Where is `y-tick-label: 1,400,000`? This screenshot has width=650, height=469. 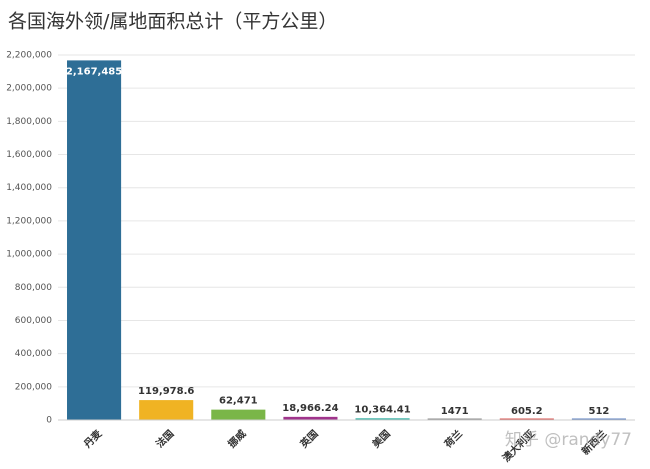 y-tick-label: 1,400,000 is located at coordinates (29, 188).